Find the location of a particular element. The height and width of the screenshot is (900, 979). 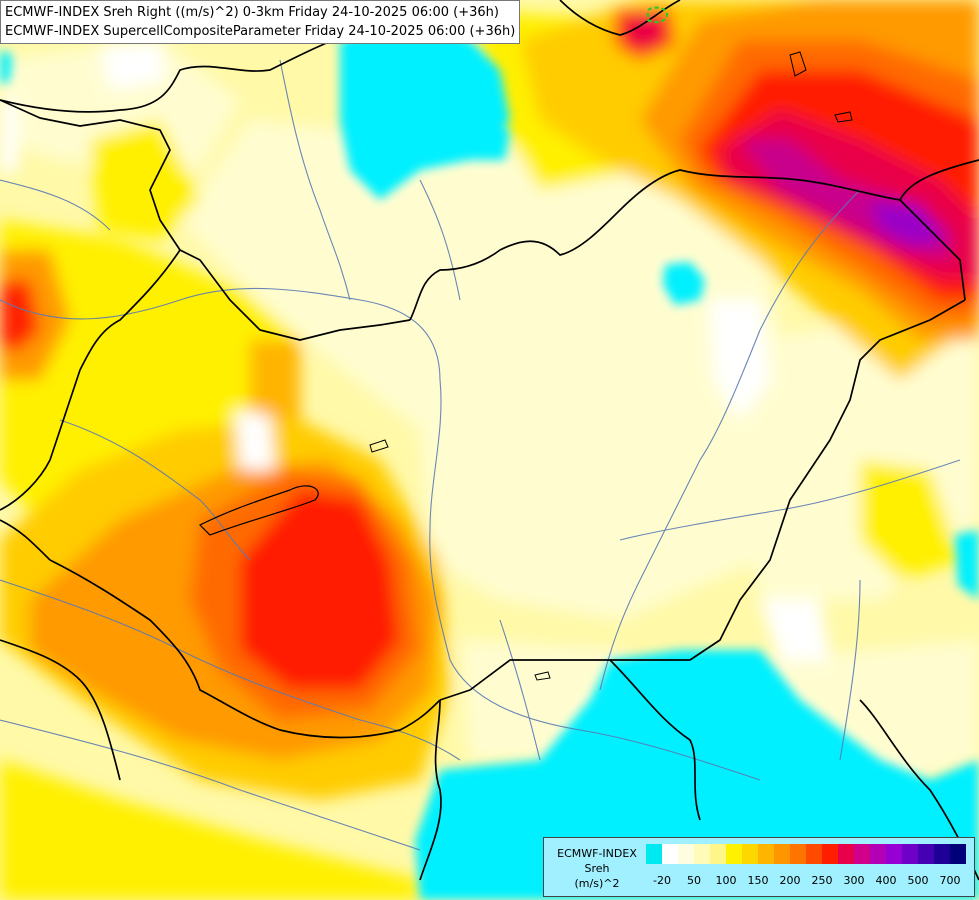

field-yellow-east is located at coordinates (910, 520).